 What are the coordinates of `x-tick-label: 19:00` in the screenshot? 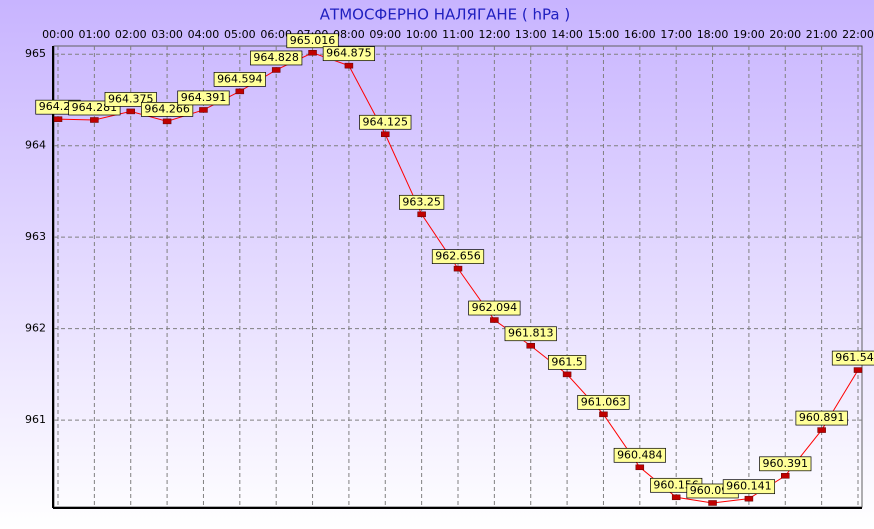 It's located at (749, 34).